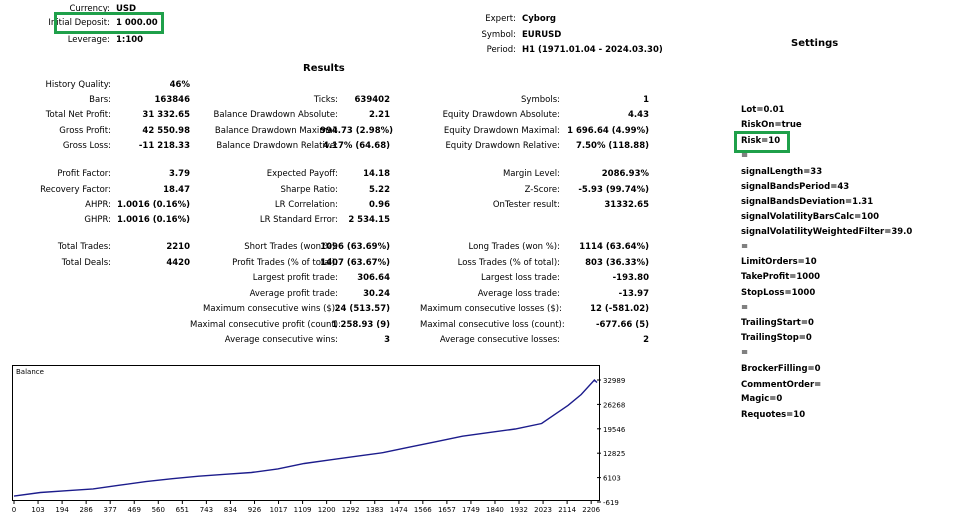  I want to click on col1-label: Gross Loss:, so click(86, 146).